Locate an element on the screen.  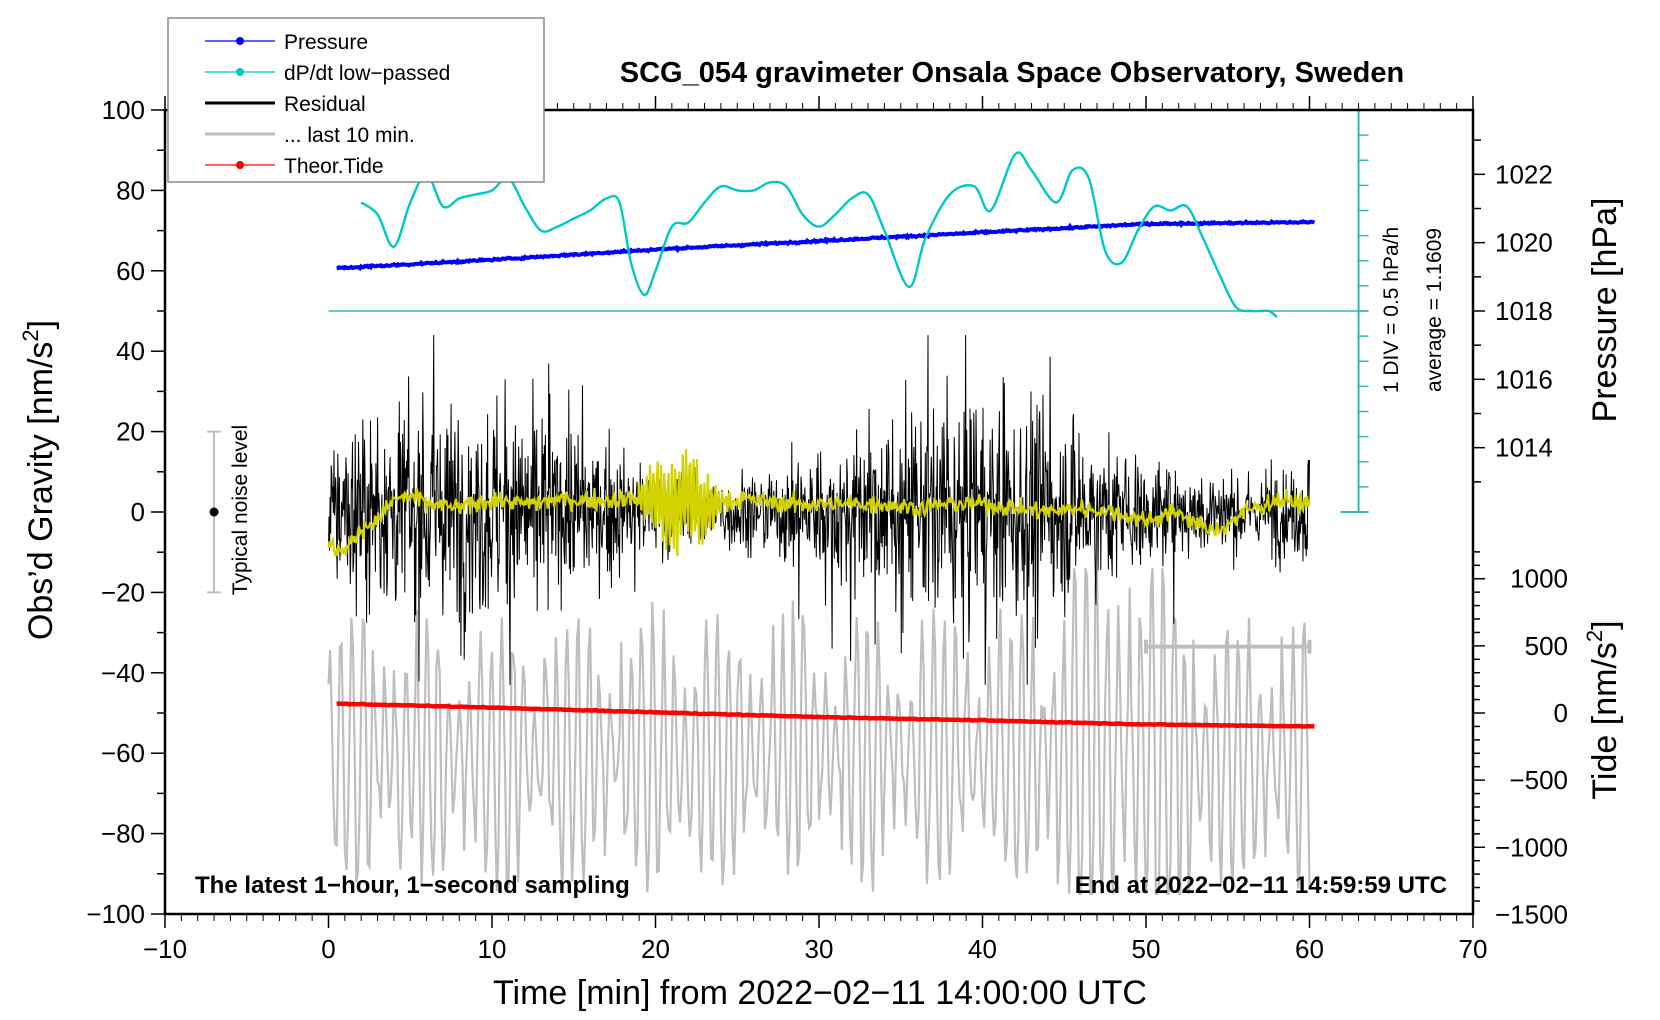
y-axis-tide-title-sup: 2 is located at coordinates (1594, 636).